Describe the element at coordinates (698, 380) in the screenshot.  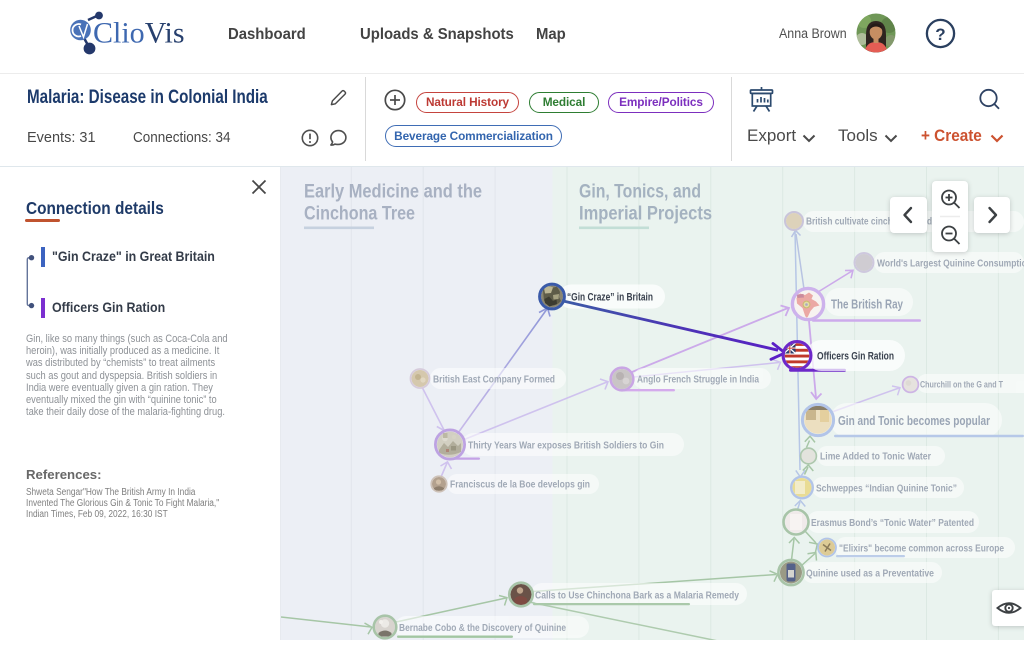
I see `svg-text: Anglo French Struggle in India` at that location.